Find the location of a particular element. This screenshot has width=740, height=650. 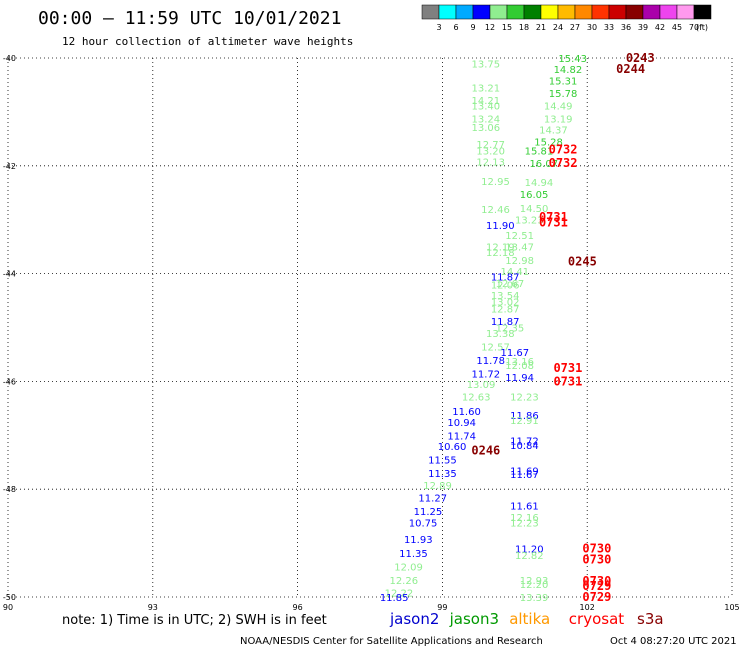

colorbar-label: 6 is located at coordinates (455, 27).